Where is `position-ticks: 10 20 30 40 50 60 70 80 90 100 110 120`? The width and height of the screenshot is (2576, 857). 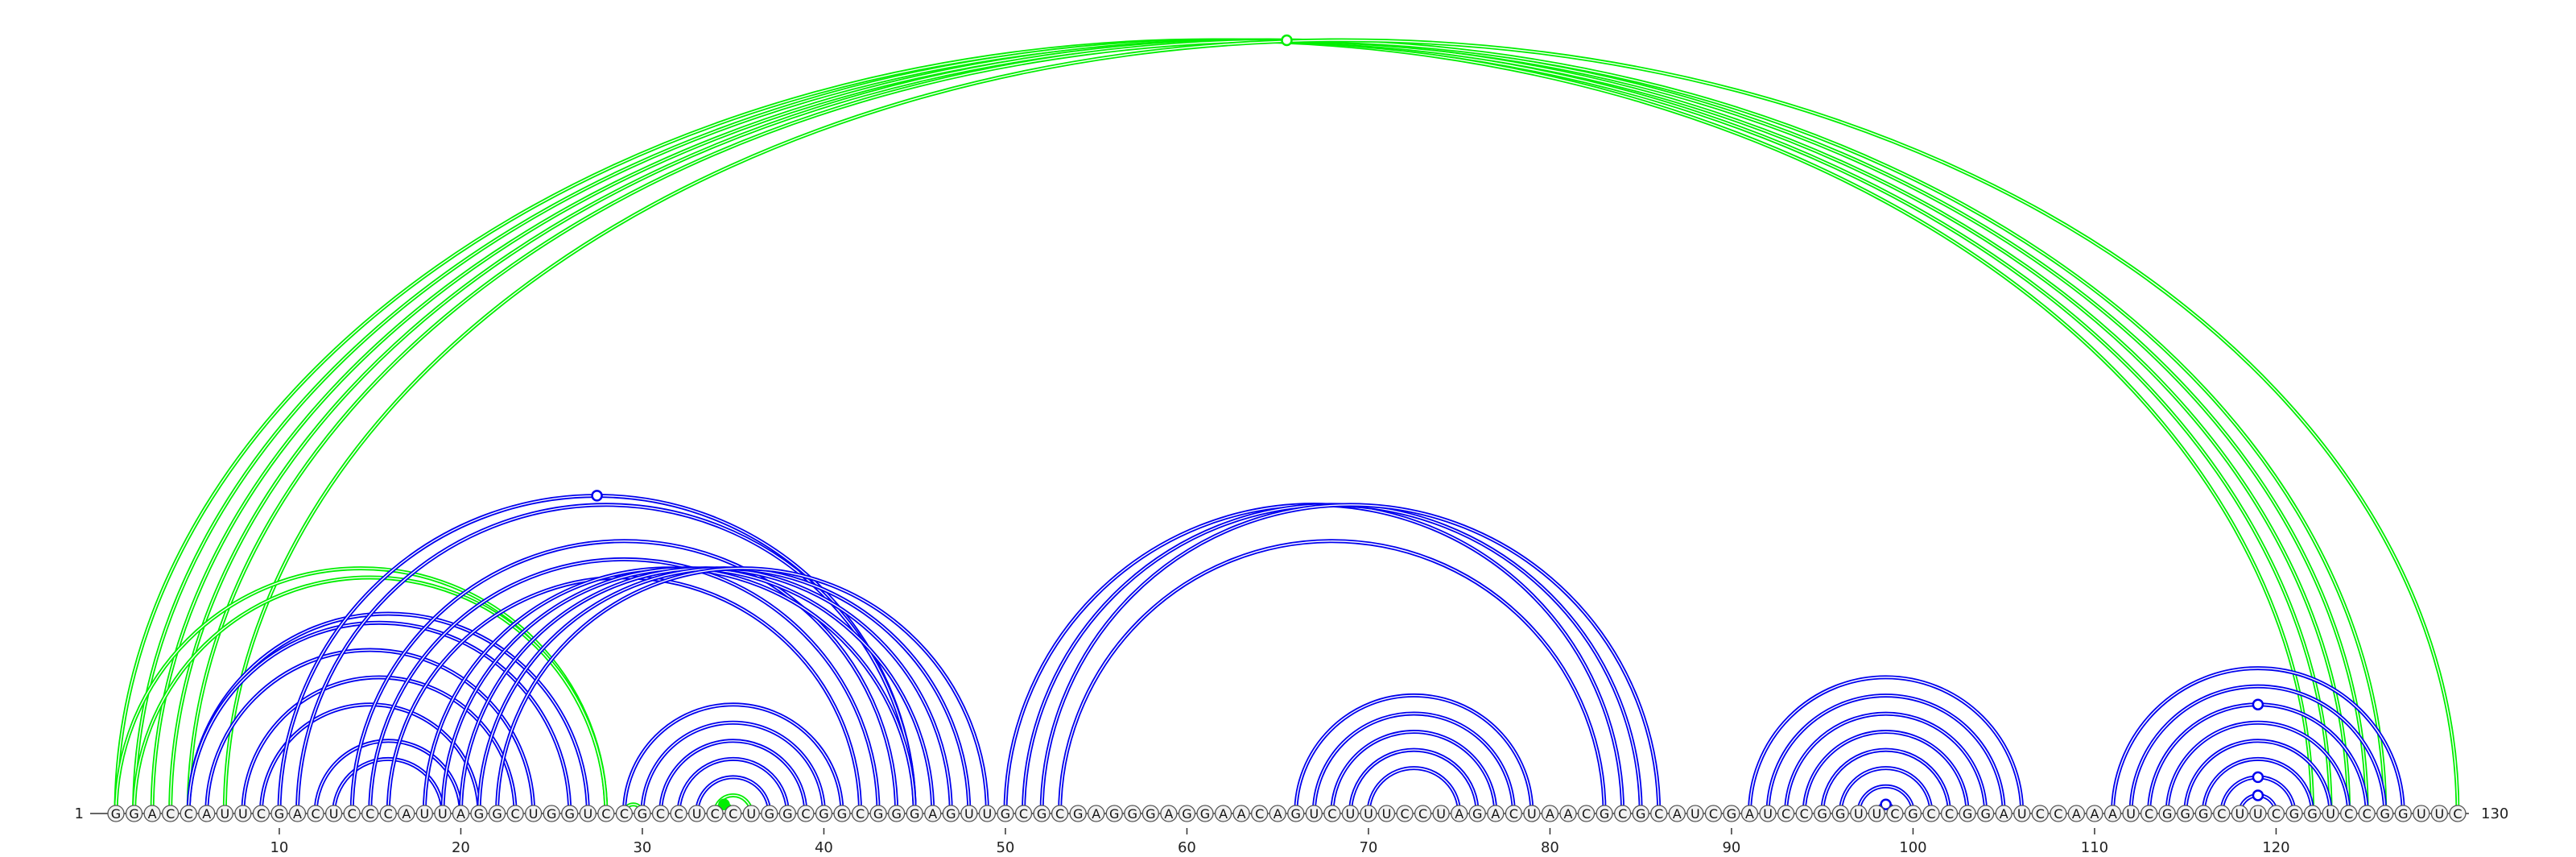 position-ticks: 10 20 30 40 50 60 70 80 90 100 110 120 is located at coordinates (1280, 842).